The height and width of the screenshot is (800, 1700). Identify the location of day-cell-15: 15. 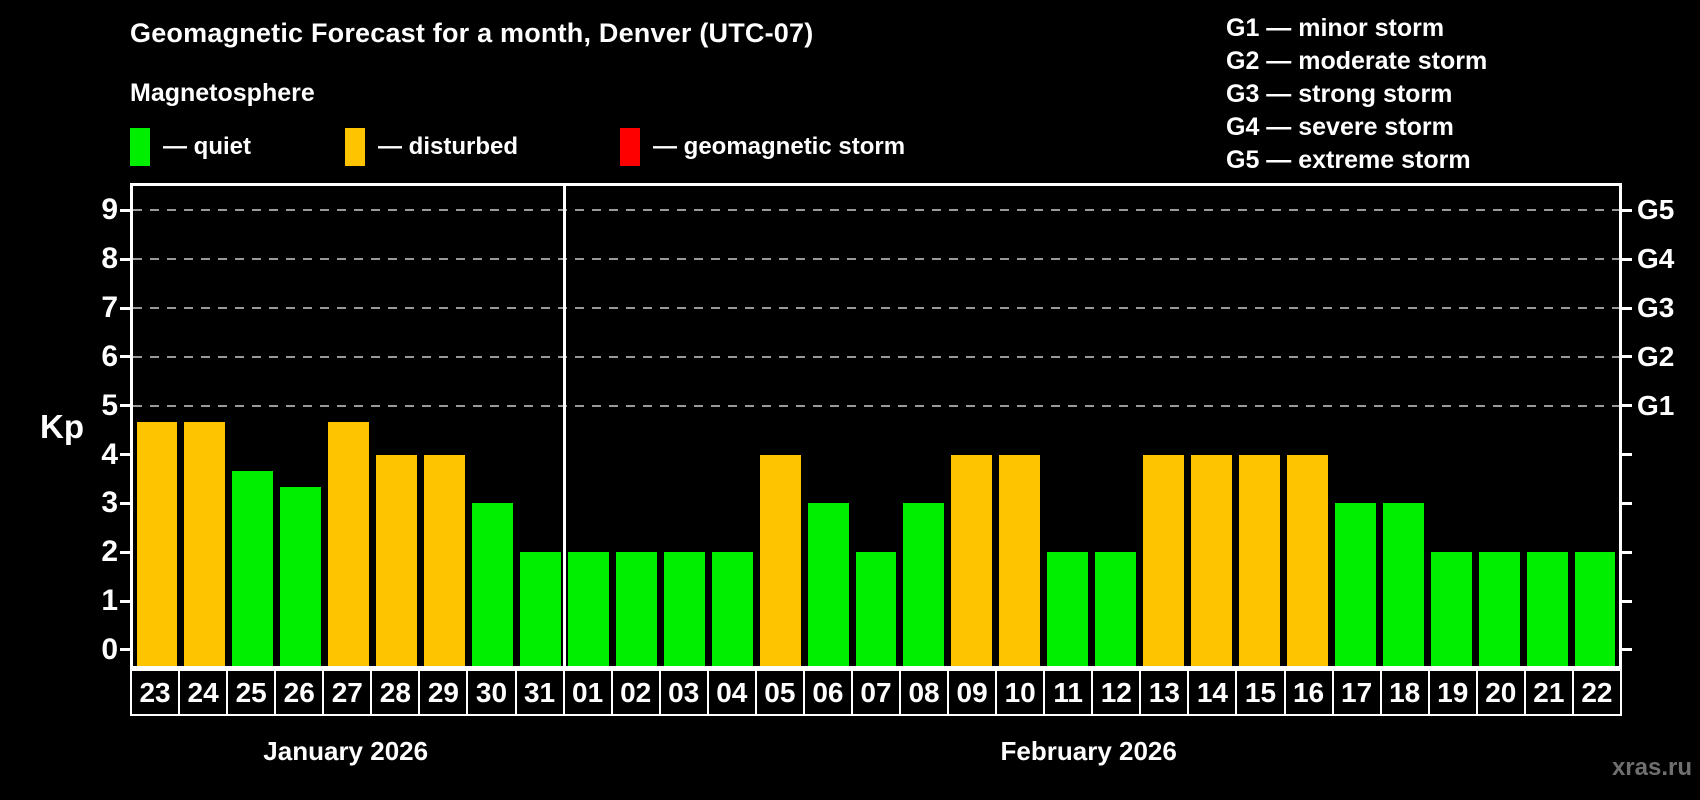
(1260, 692).